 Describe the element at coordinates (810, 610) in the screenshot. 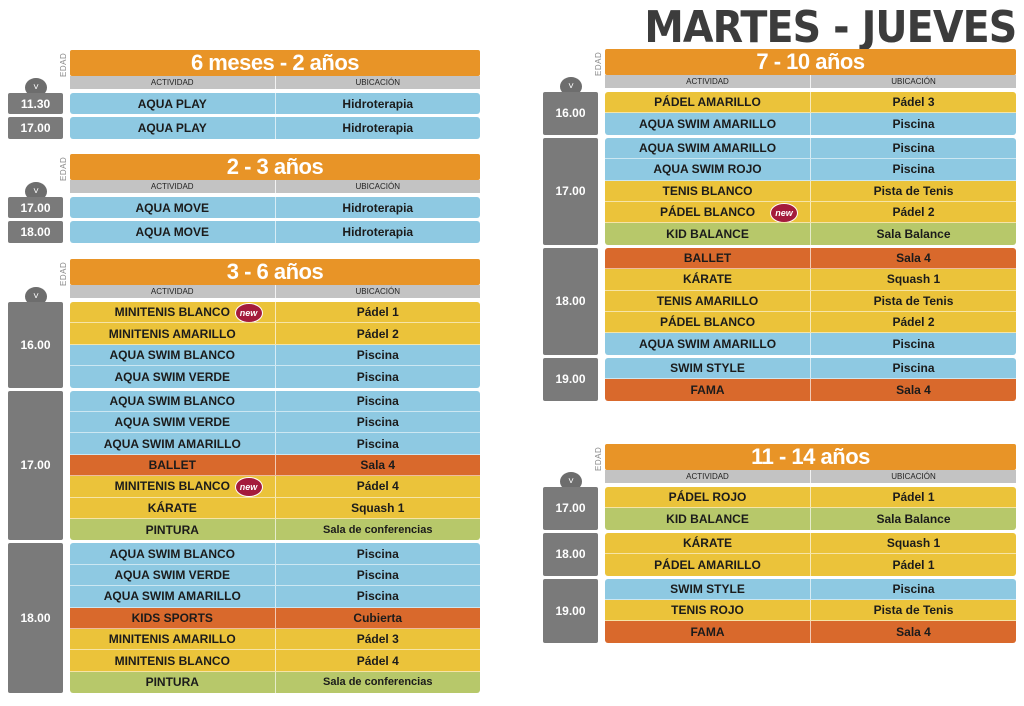

I see `activity-row: TENIS ROJO Pista de Tenis` at that location.